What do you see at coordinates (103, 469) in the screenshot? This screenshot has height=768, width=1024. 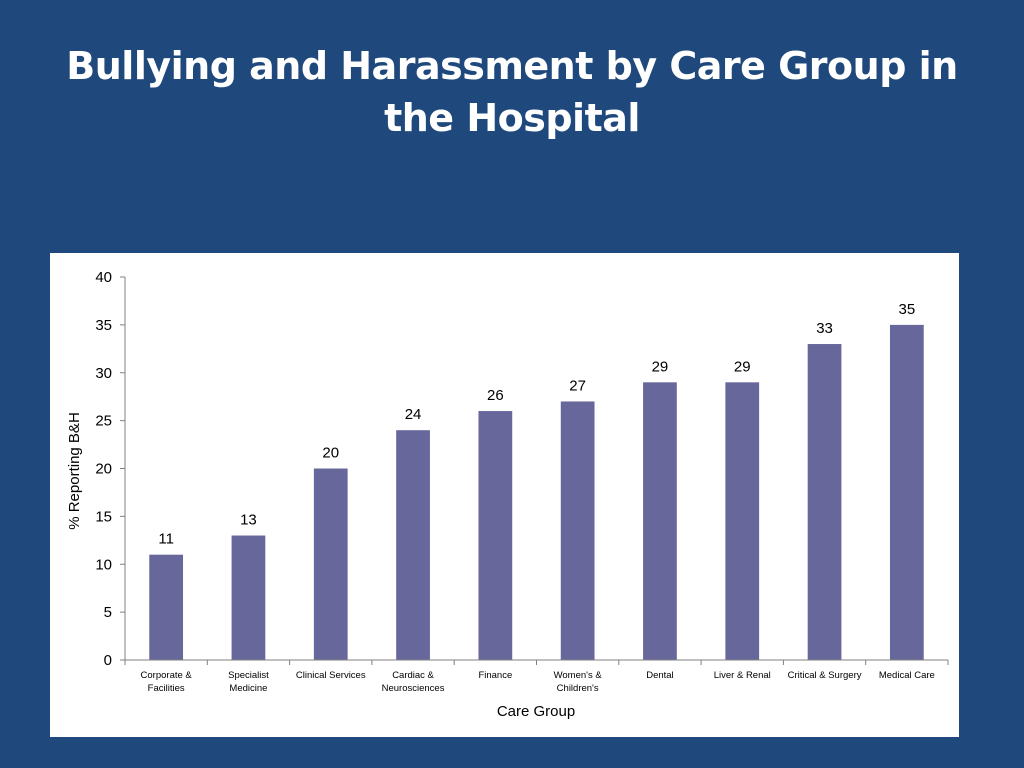 I see `y-tick-label: 20` at bounding box center [103, 469].